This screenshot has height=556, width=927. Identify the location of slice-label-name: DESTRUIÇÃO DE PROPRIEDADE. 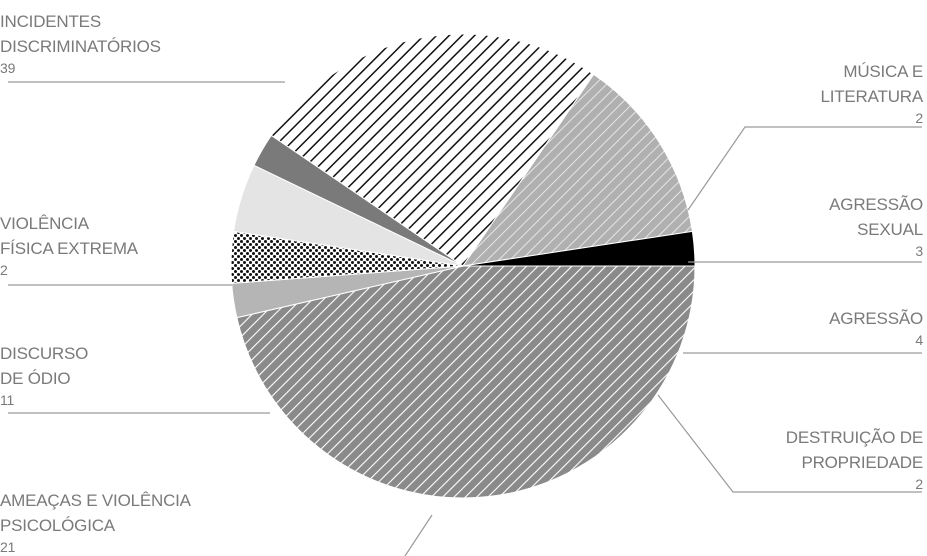
(854, 450).